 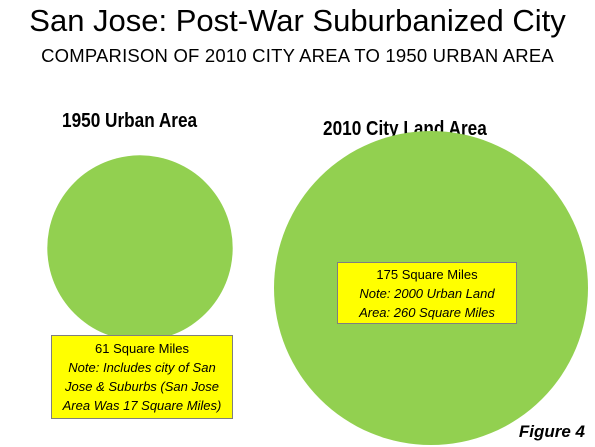 I want to click on chart-title: San Jose: Post-War Suburbanized City, so click(x=297, y=20).